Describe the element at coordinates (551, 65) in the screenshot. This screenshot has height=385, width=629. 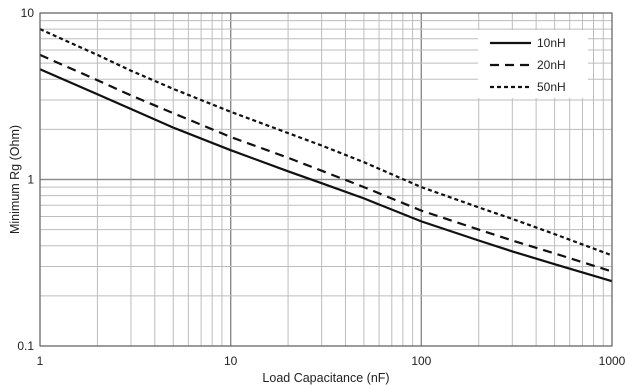
I see `legend-label-20nH: 20nH` at that location.